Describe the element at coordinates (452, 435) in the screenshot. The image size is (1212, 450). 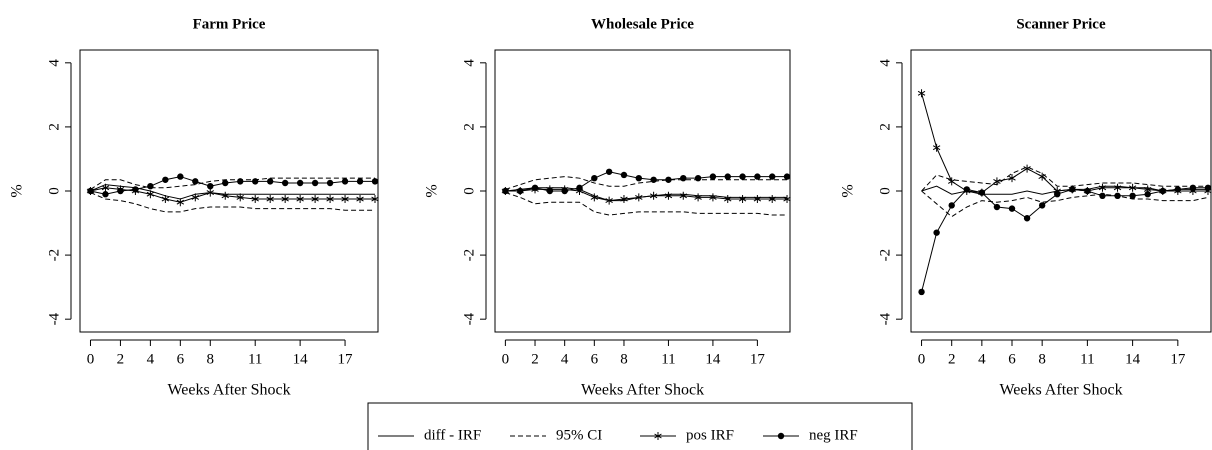
I see `legend-label: diff - IRF` at that location.